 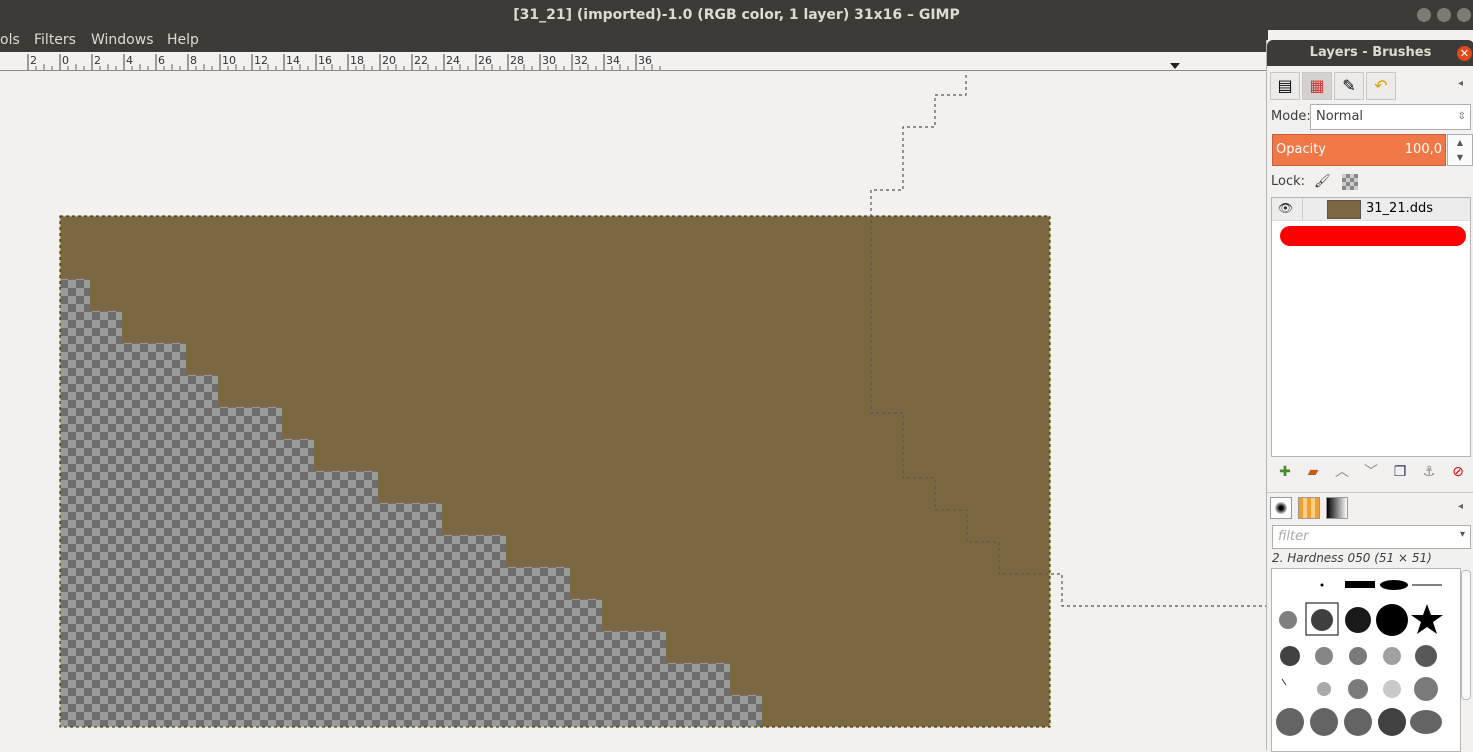 I want to click on opacity-spin-button: ▲ ▼, so click(x=1460, y=150).